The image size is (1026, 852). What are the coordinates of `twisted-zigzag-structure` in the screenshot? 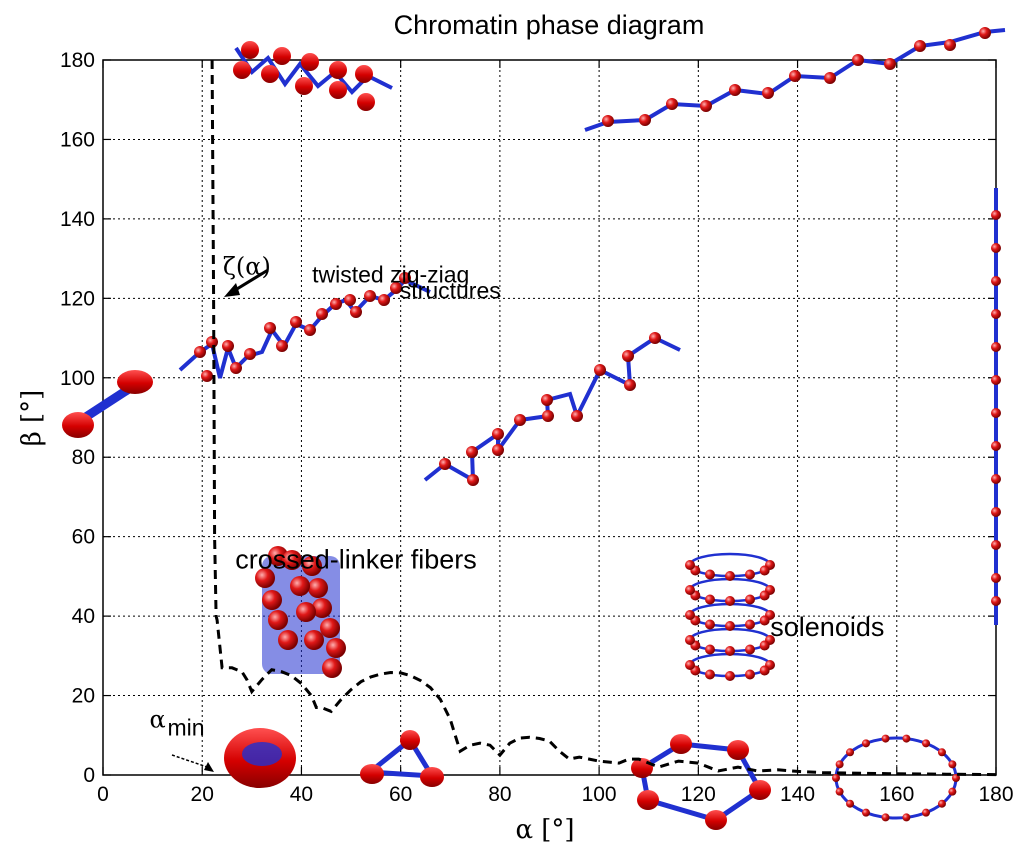 It's located at (304, 327).